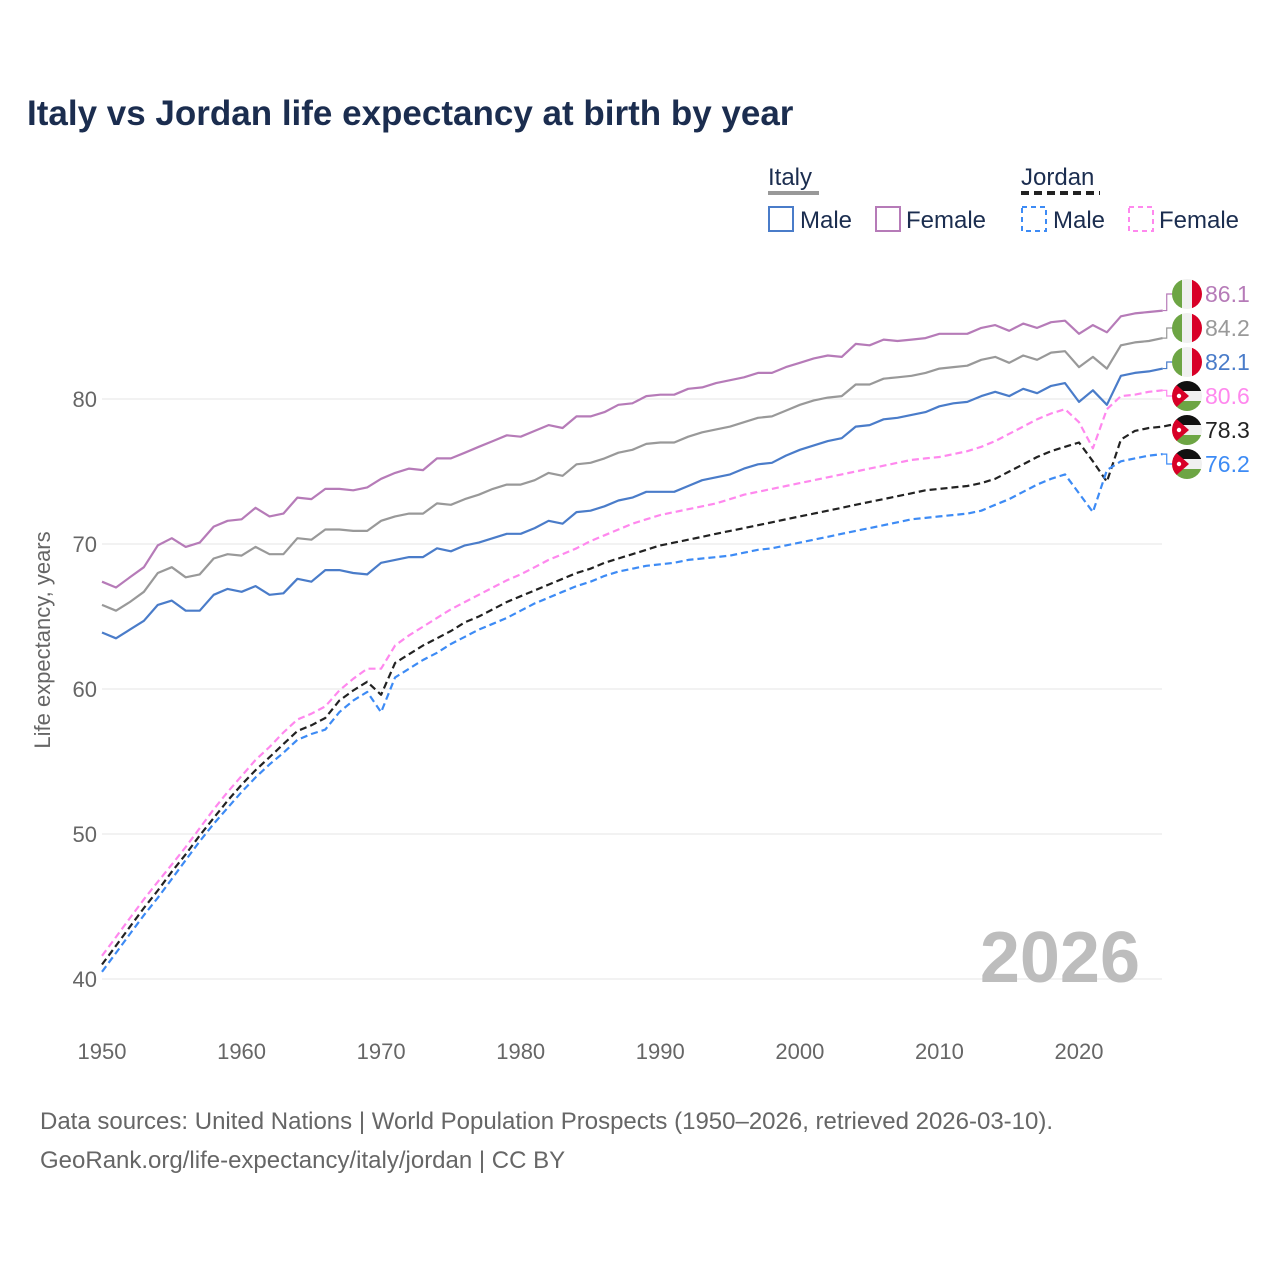 The height and width of the screenshot is (1280, 1280). I want to click on x-tick-label: 2000, so click(799, 1051).